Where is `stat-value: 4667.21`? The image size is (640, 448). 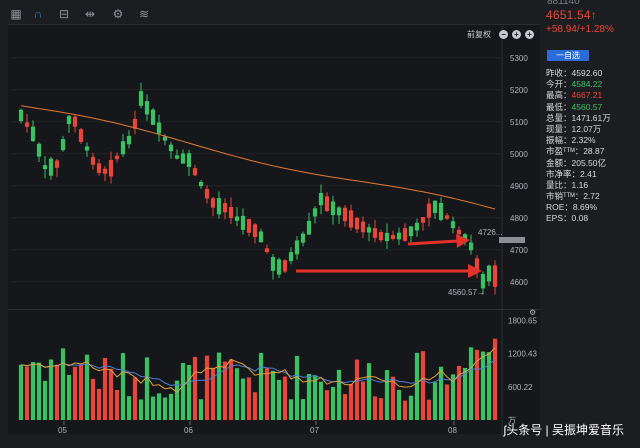
stat-value: 4667.21 is located at coordinates (587, 95).